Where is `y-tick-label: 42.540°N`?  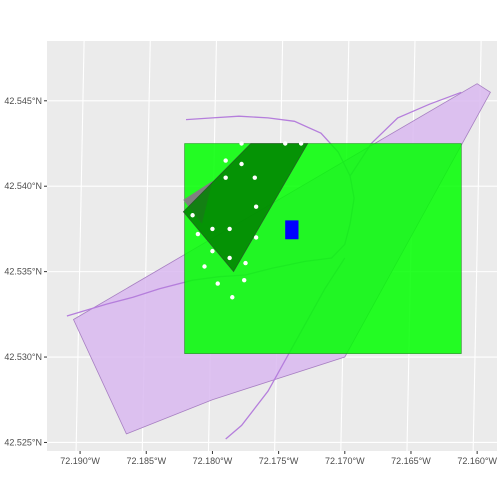
y-tick-label: 42.540°N is located at coordinates (23, 186).